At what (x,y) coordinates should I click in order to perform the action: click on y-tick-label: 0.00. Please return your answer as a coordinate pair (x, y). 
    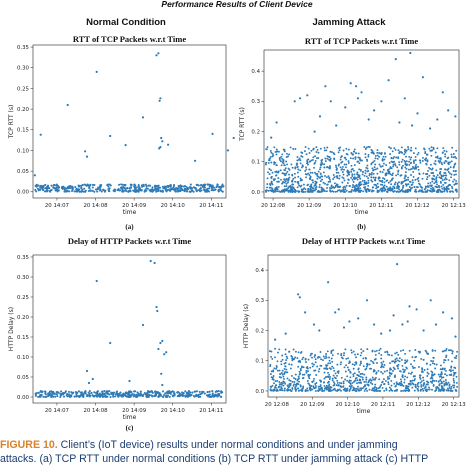
    Looking at the image, I should click on (23, 193).